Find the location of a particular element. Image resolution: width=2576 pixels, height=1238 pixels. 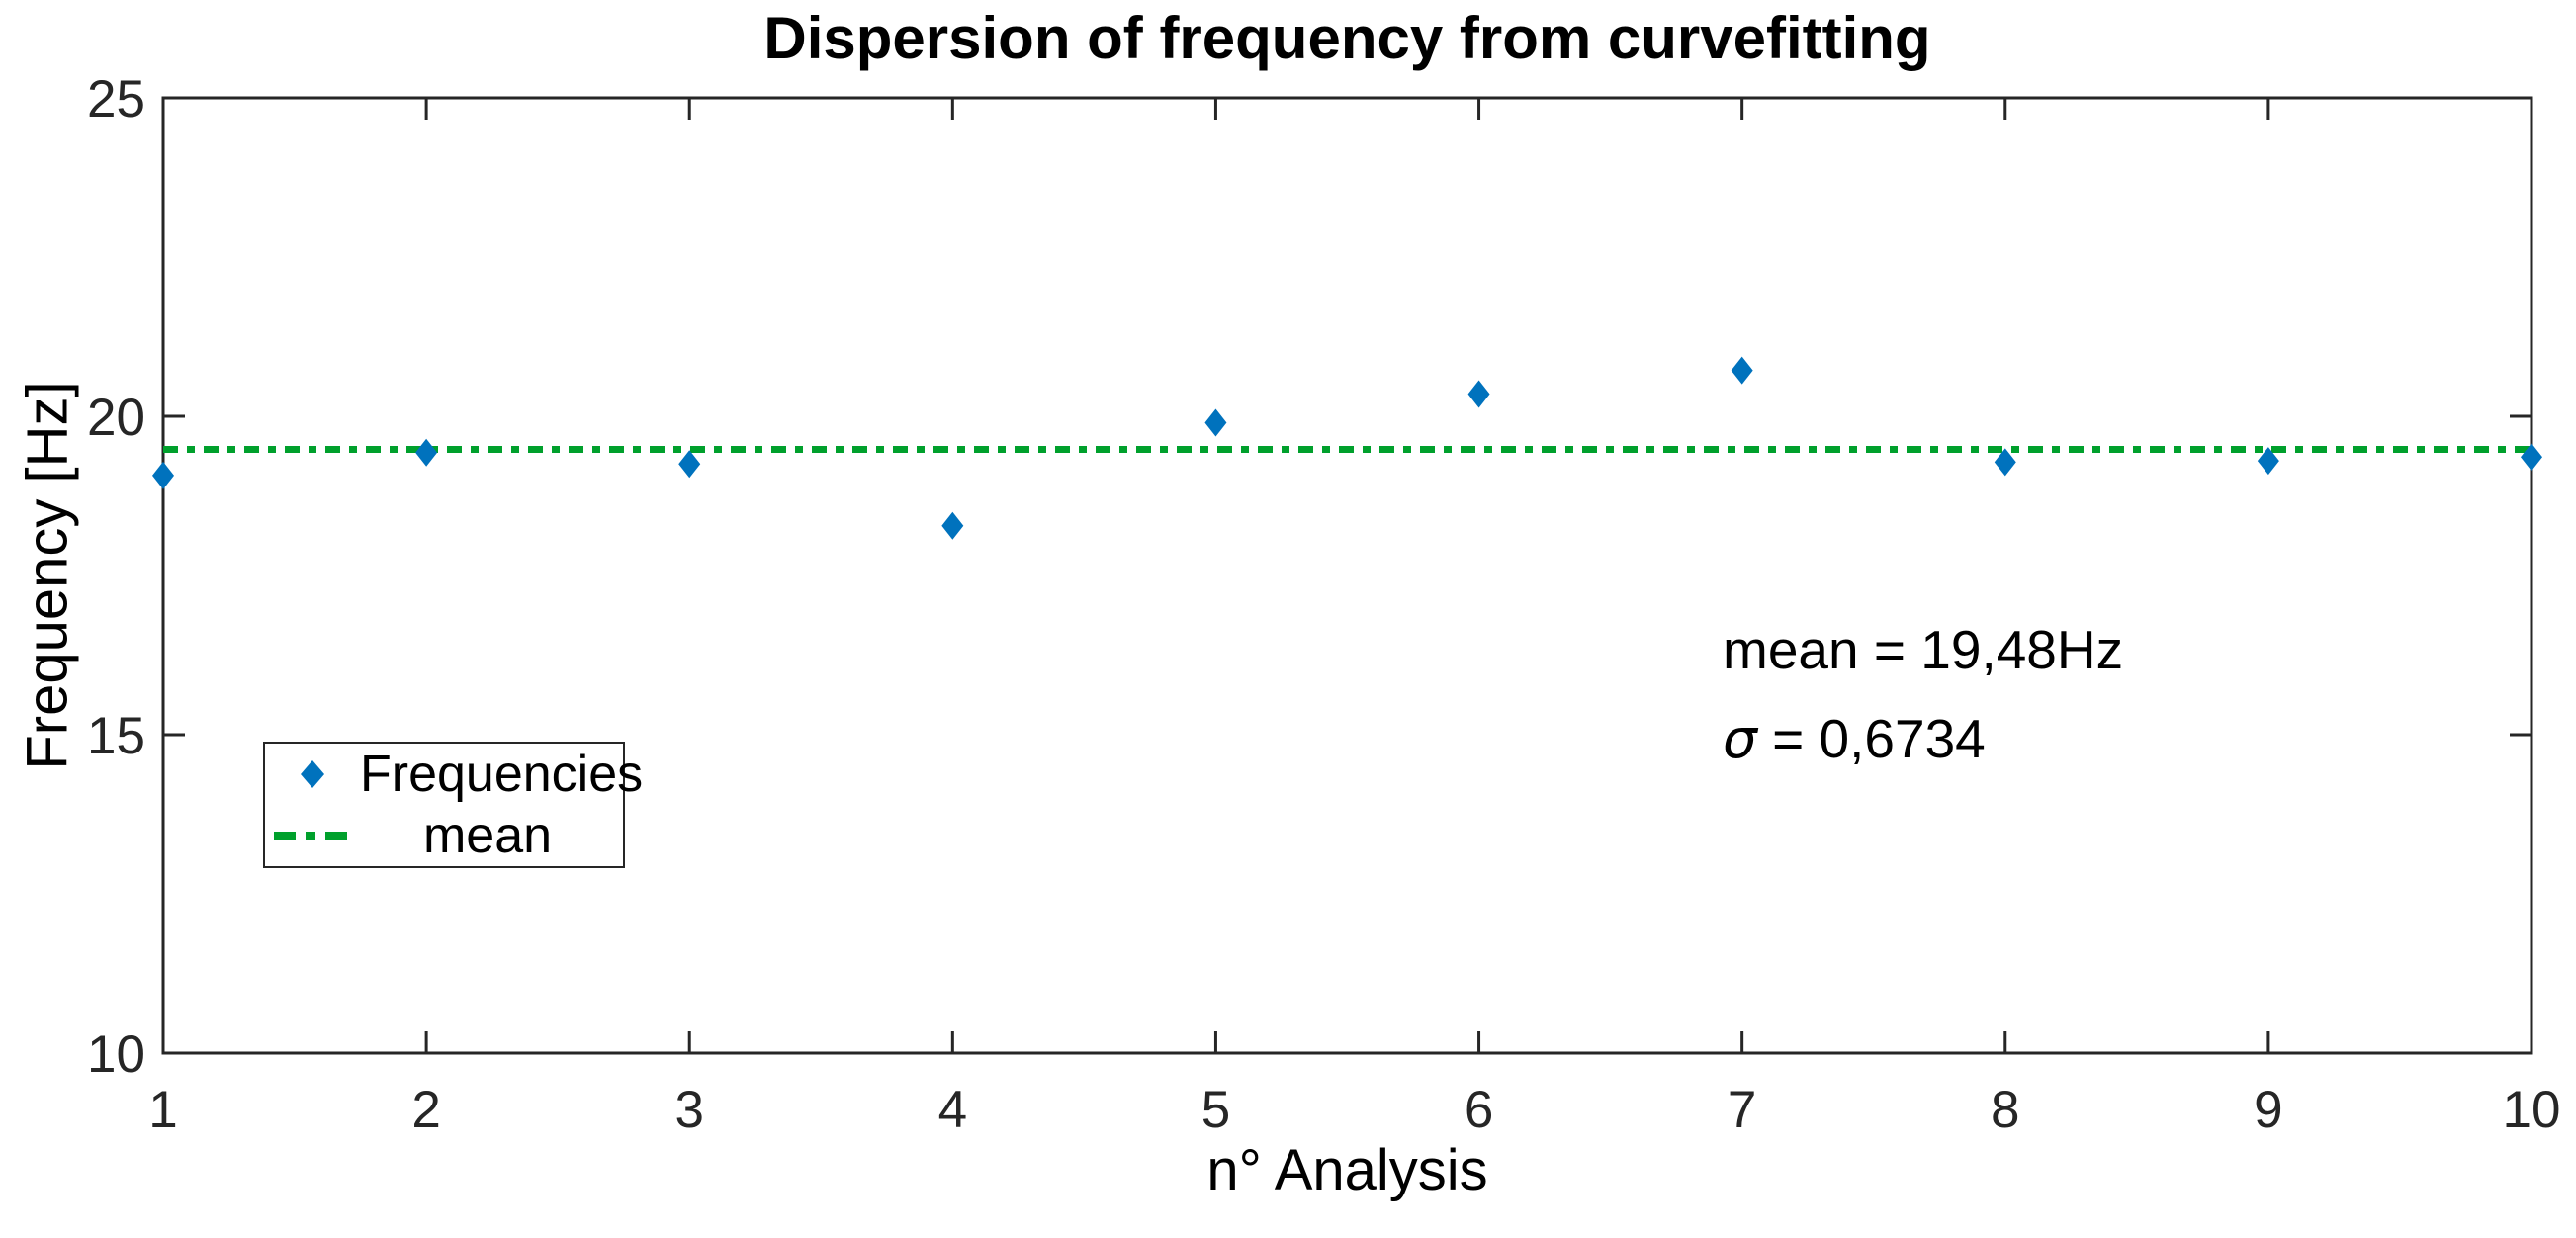

y-tick-label: 25 is located at coordinates (116, 99).